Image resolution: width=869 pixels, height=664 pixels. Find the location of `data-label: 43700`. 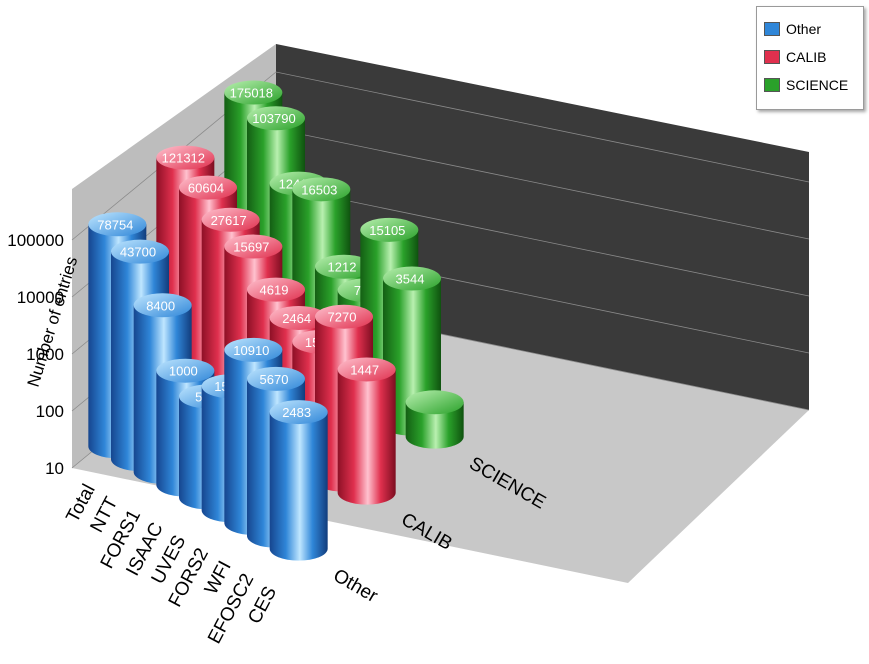

data-label: 43700 is located at coordinates (138, 252).